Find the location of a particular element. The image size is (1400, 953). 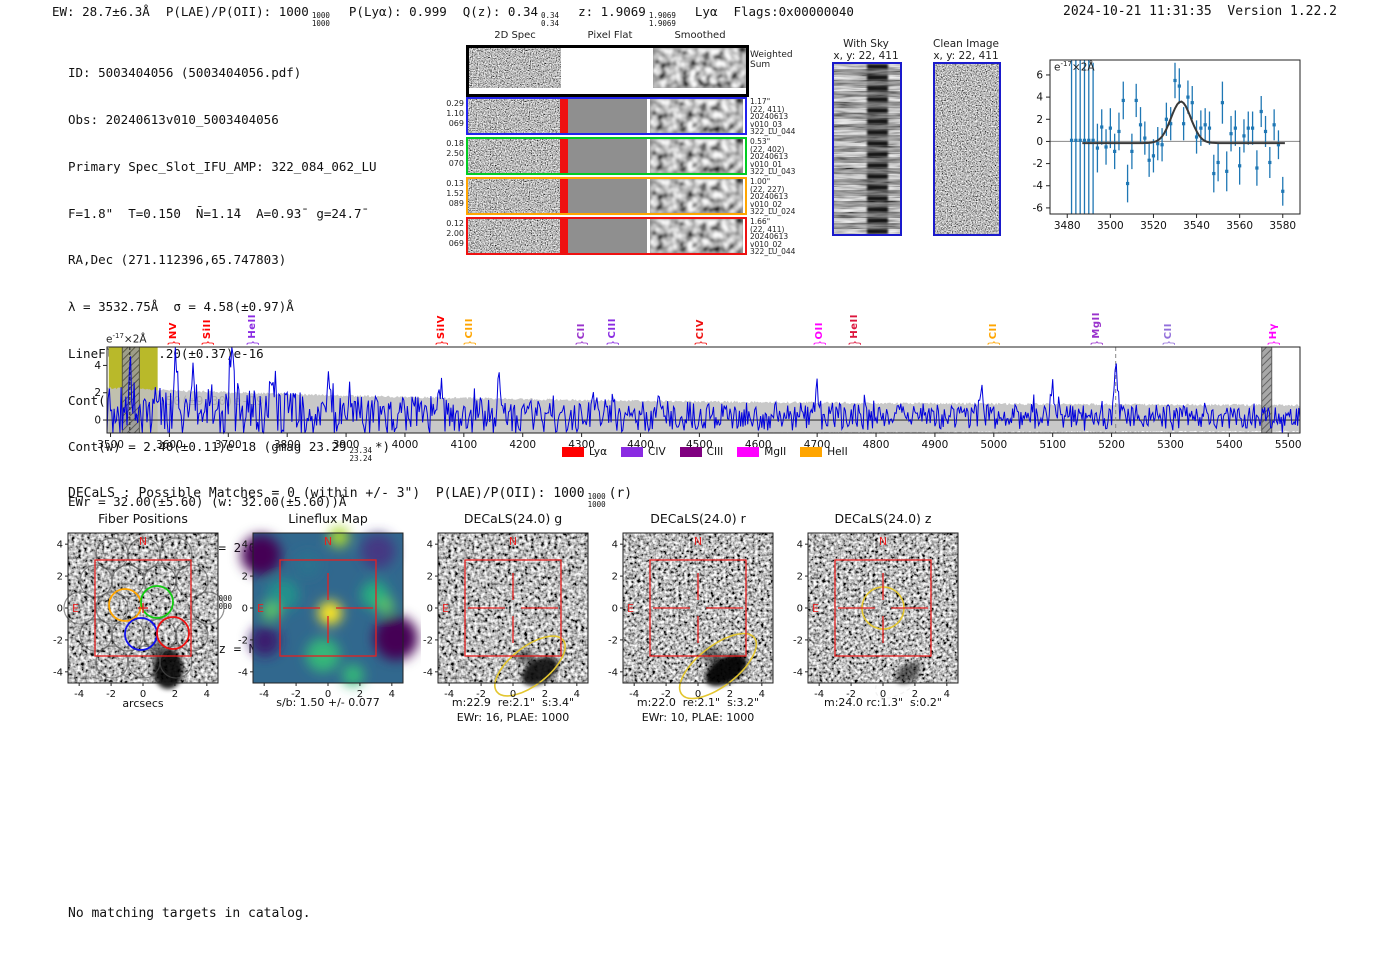

info-seeing: F=1.8" T=0.1̄50 N̄=1.1̄4 A=0.93̄ g=24.7̄ is located at coordinates (215, 213).